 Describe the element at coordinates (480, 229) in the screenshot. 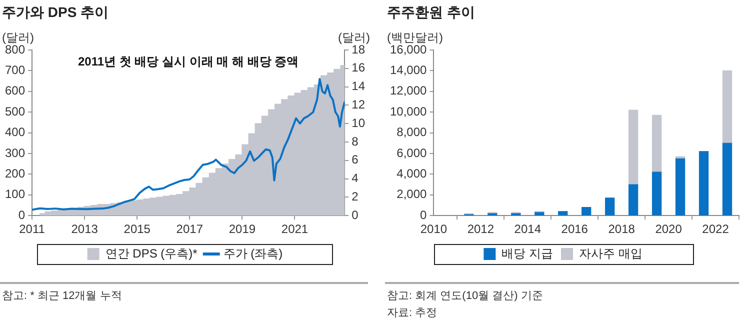

I see `x-tick-label: 2012` at that location.